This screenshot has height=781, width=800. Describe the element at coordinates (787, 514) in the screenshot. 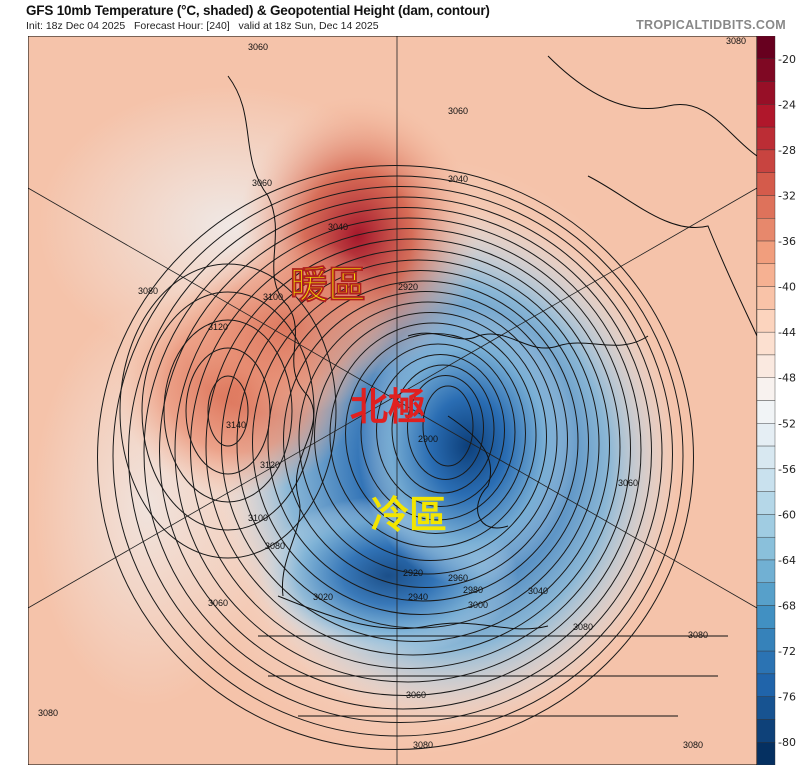

I see `colorbar-tick-label: -60` at that location.